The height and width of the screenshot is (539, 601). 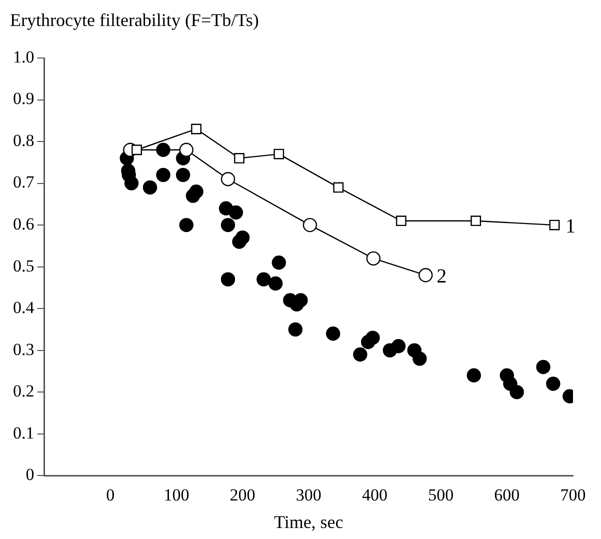 What do you see at coordinates (507, 494) in the screenshot?
I see `x-tick-label: 600` at bounding box center [507, 494].